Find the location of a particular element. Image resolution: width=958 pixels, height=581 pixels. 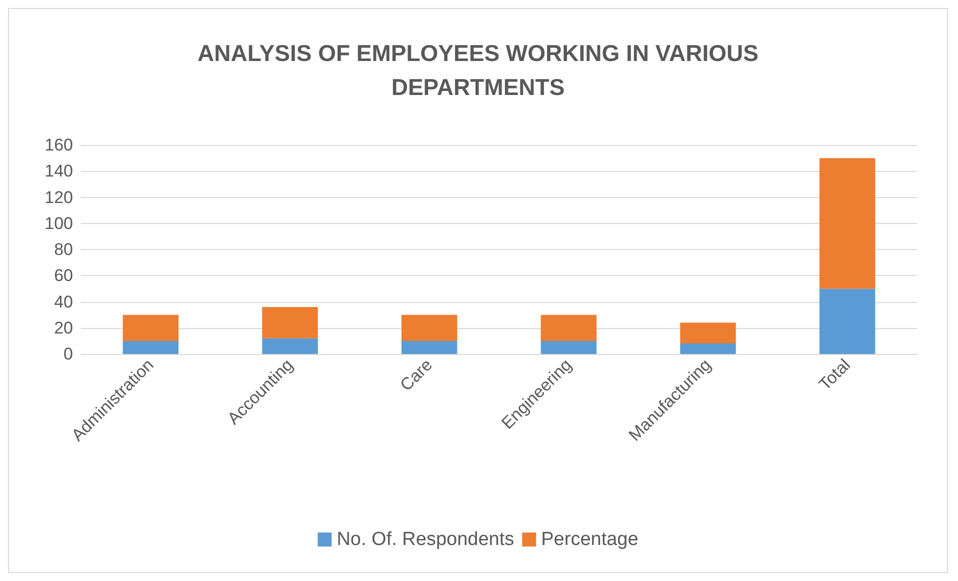

y-tick-label: 0 is located at coordinates (68, 354).